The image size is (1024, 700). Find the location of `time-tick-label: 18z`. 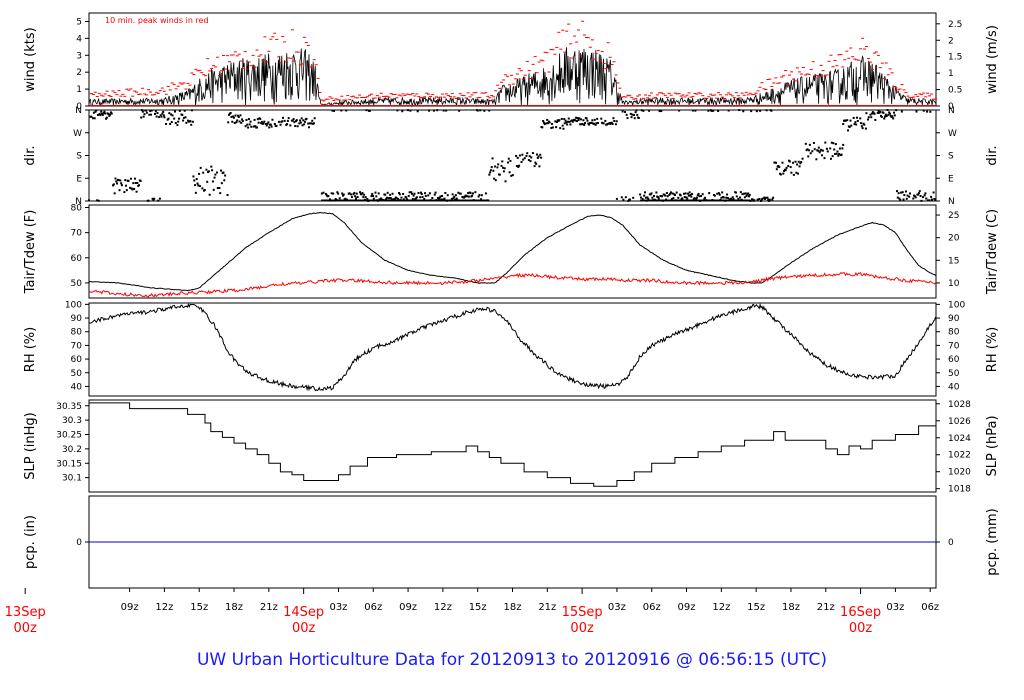

time-tick-label: 18z is located at coordinates (791, 607).